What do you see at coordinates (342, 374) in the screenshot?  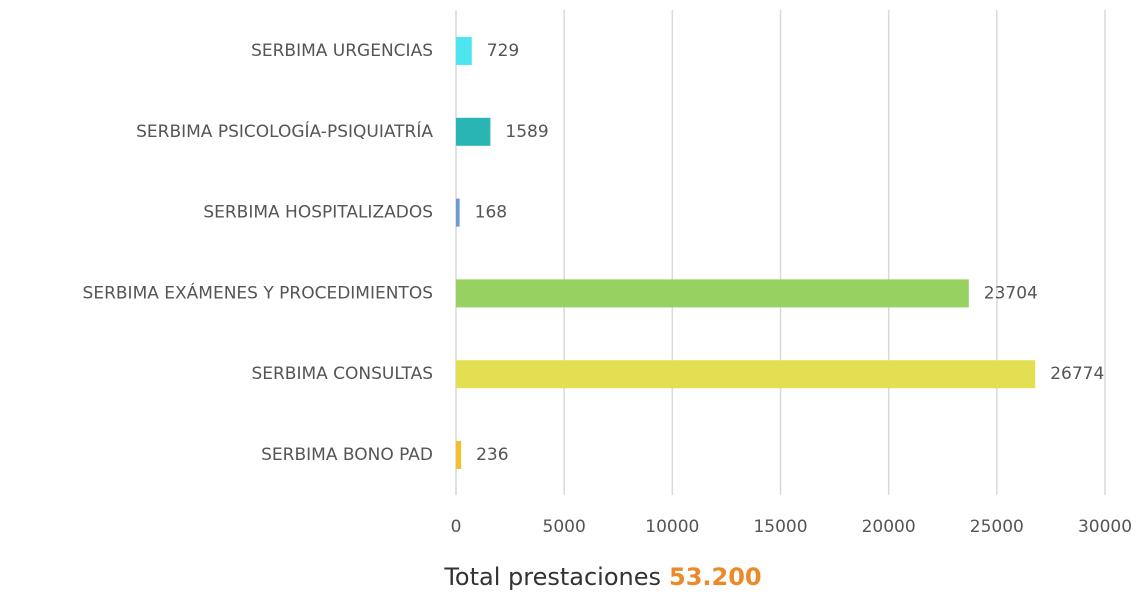 I see `y-tick-label: SERBIMA CONSULTAS` at bounding box center [342, 374].